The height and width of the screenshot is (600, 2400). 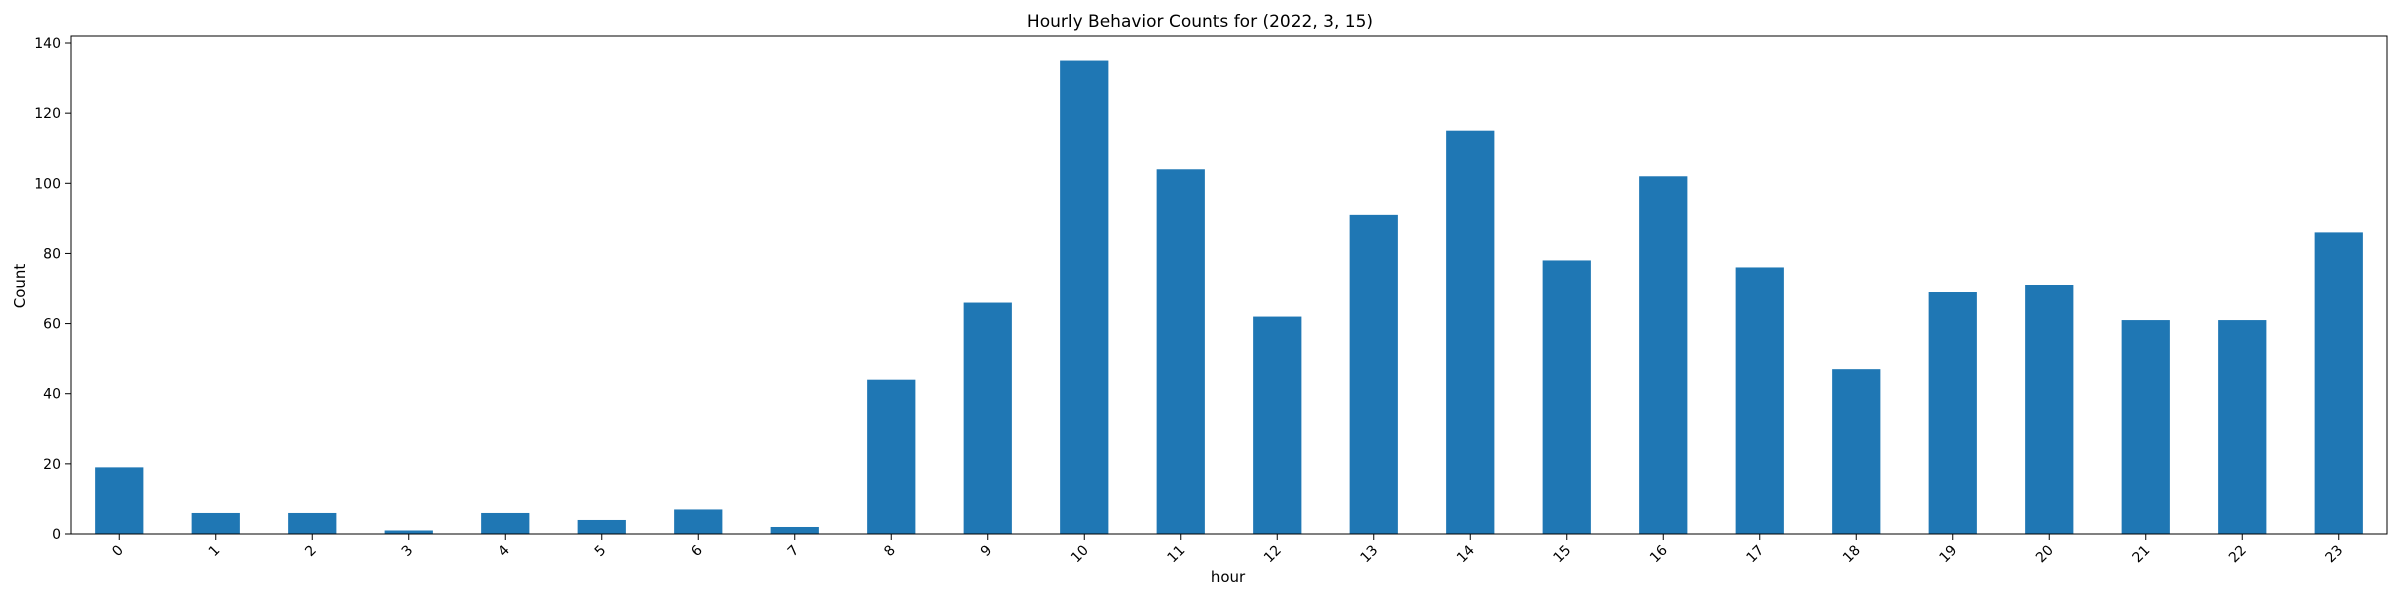 What do you see at coordinates (47, 184) in the screenshot?
I see `y-tick-label-100: 100` at bounding box center [47, 184].